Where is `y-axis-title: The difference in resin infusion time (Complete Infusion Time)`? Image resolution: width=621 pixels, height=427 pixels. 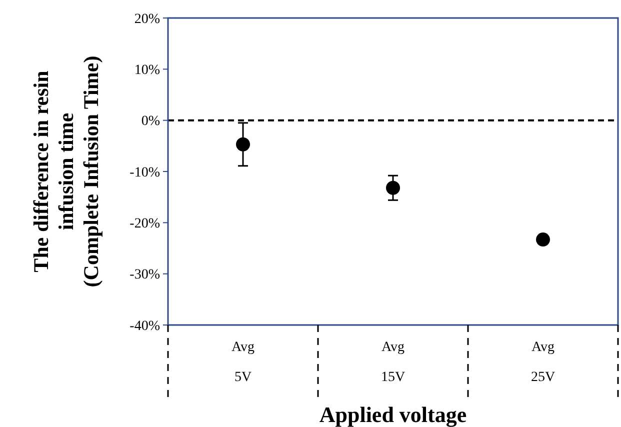 y-axis-title: The difference in resin infusion time (Complete Infusion Time) is located at coordinates (66, 172).